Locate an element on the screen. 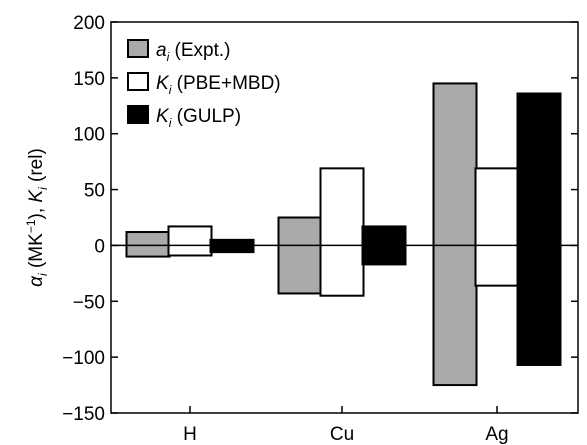 The image size is (587, 445). bar-expt-h is located at coordinates (148, 244).